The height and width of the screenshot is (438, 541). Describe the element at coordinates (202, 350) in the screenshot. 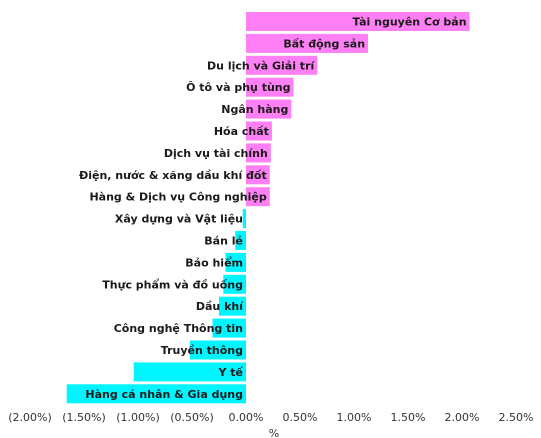

I see `bar-label: Truyền thông` at that location.